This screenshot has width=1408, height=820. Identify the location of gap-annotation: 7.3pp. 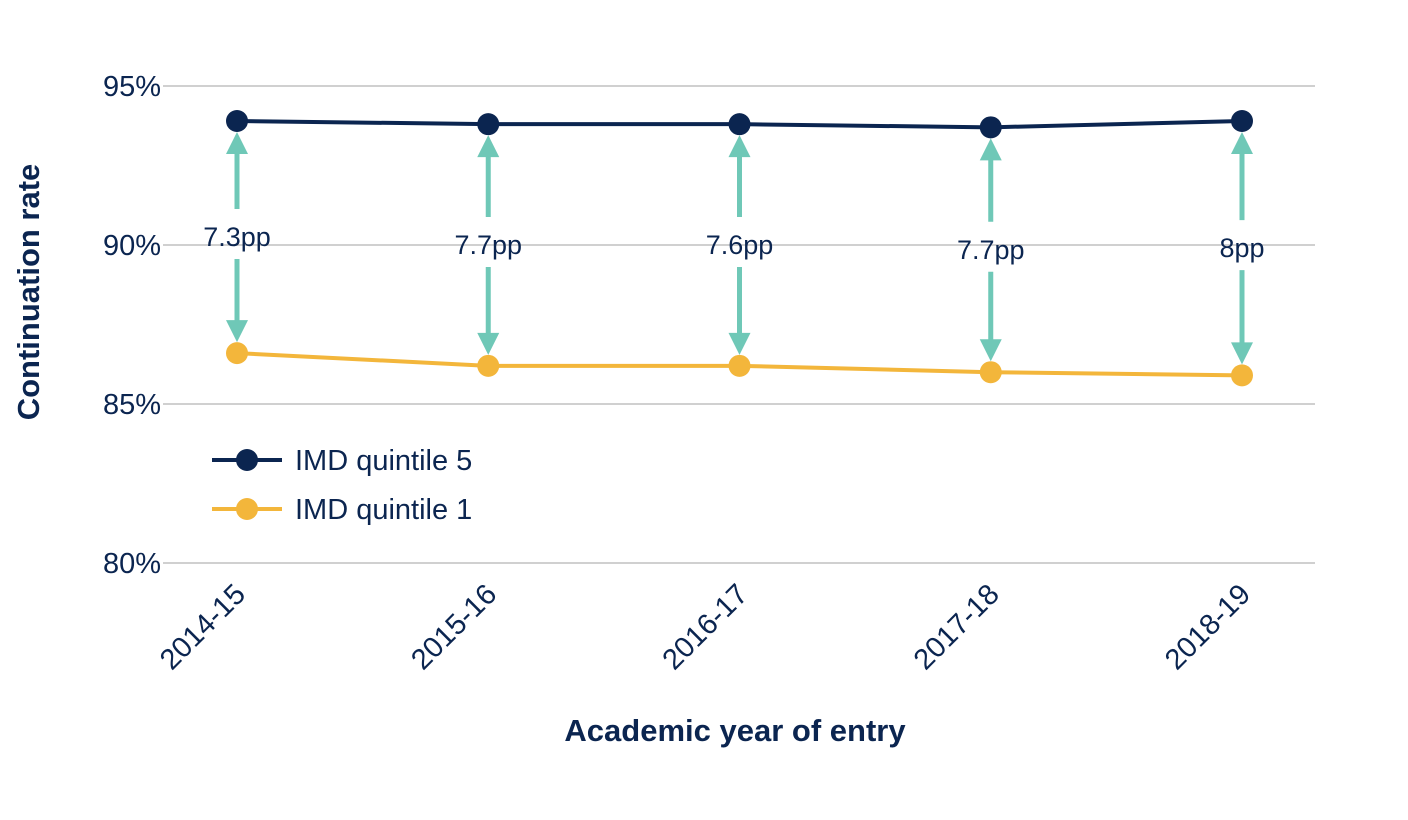
(237, 237).